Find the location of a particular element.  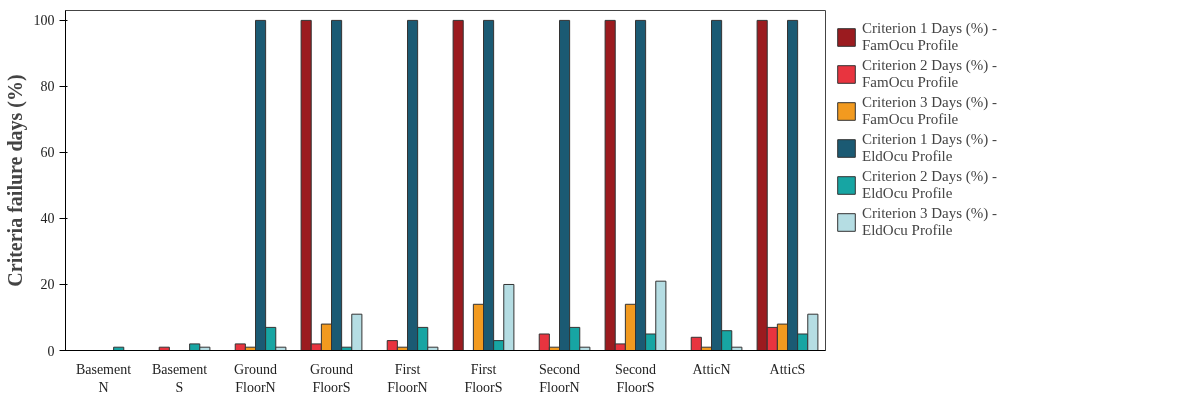

y-axis-title: Criteria failure days (%) is located at coordinates (15, 180).